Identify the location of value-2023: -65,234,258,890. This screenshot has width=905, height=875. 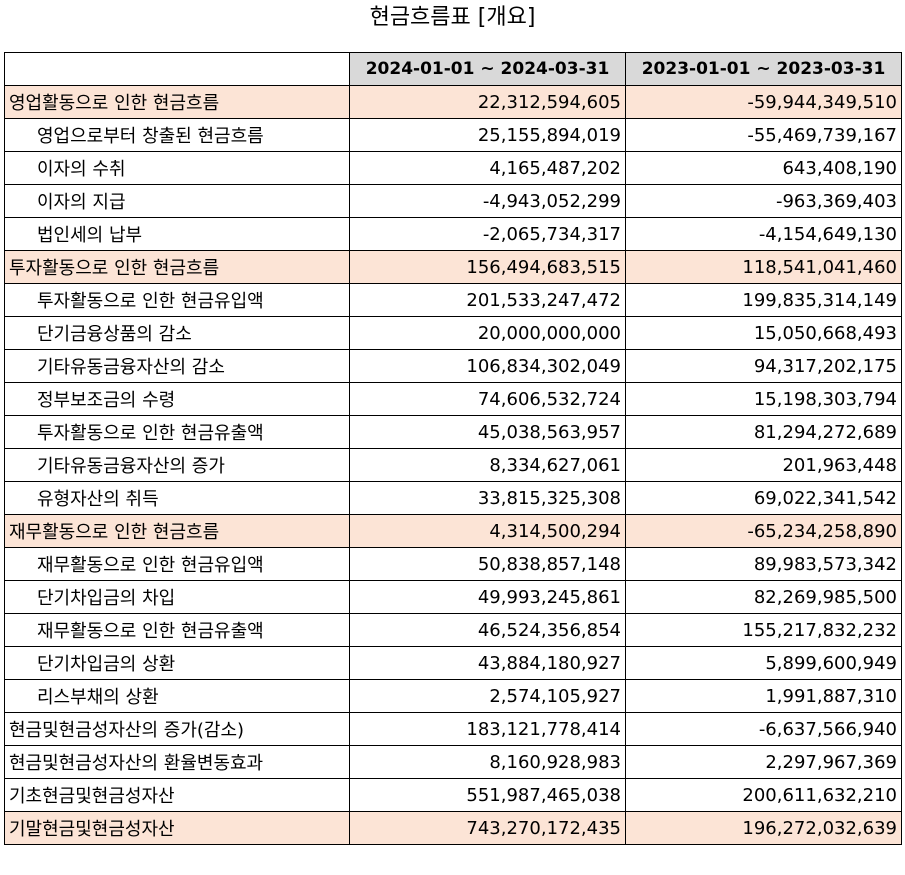
(763, 531).